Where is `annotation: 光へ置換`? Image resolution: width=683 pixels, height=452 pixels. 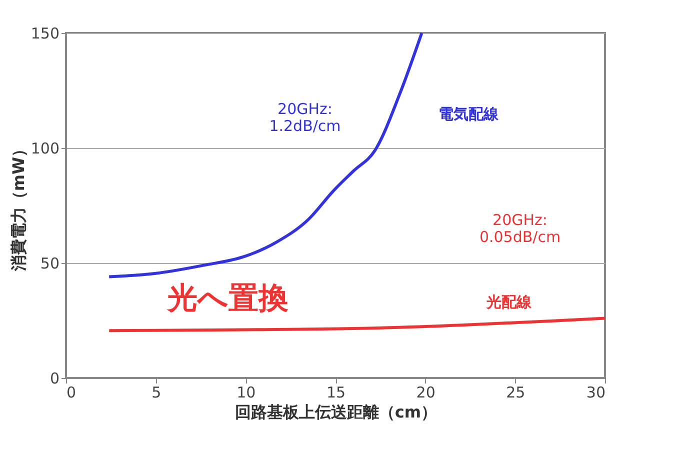 annotation: 光へ置換 is located at coordinates (227, 298).